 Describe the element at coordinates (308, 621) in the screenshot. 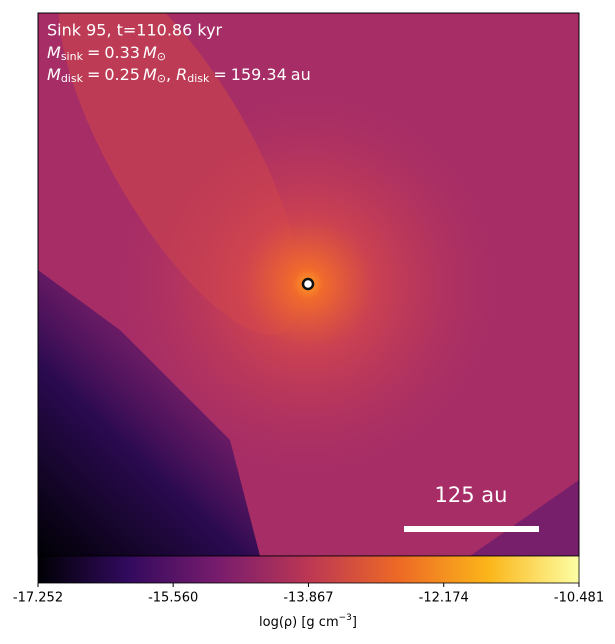

I see `colorbar-label: log(ρ) [g cm−3]` at that location.